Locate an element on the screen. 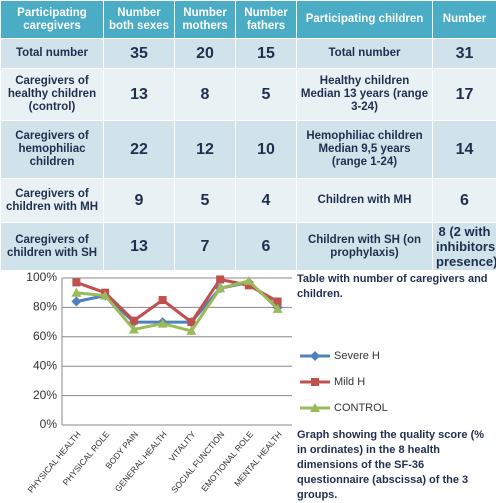  table-cell: 22 is located at coordinates (139, 150).